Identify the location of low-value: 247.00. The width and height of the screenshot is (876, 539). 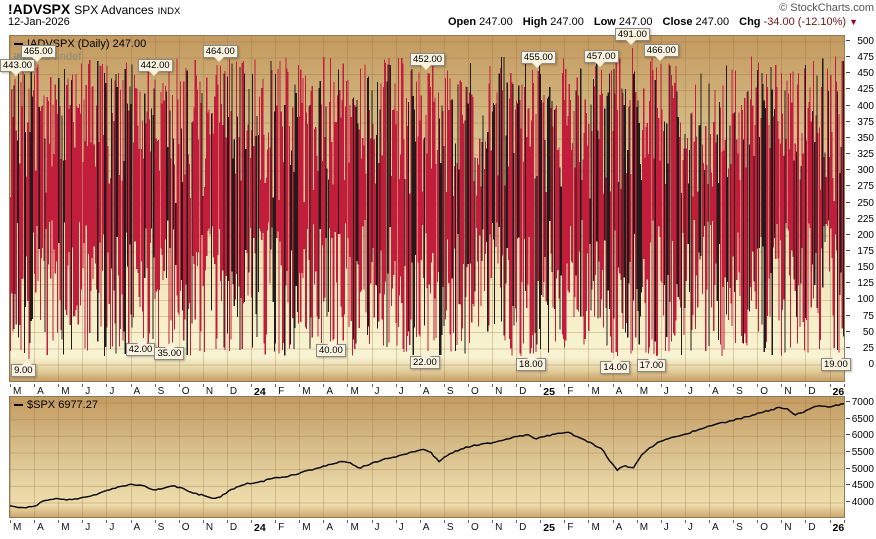
(635, 22).